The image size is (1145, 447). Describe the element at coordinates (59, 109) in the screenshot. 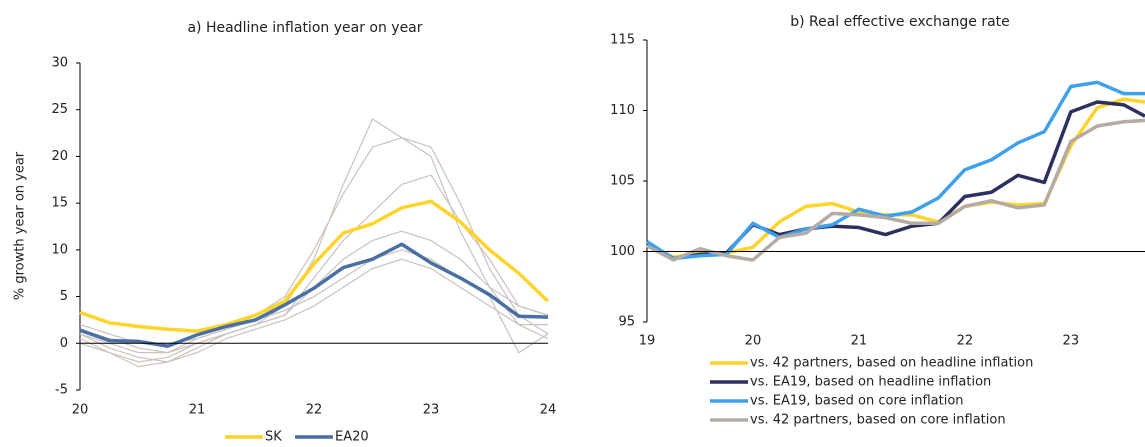

I see `y-tick-label: 25` at that location.